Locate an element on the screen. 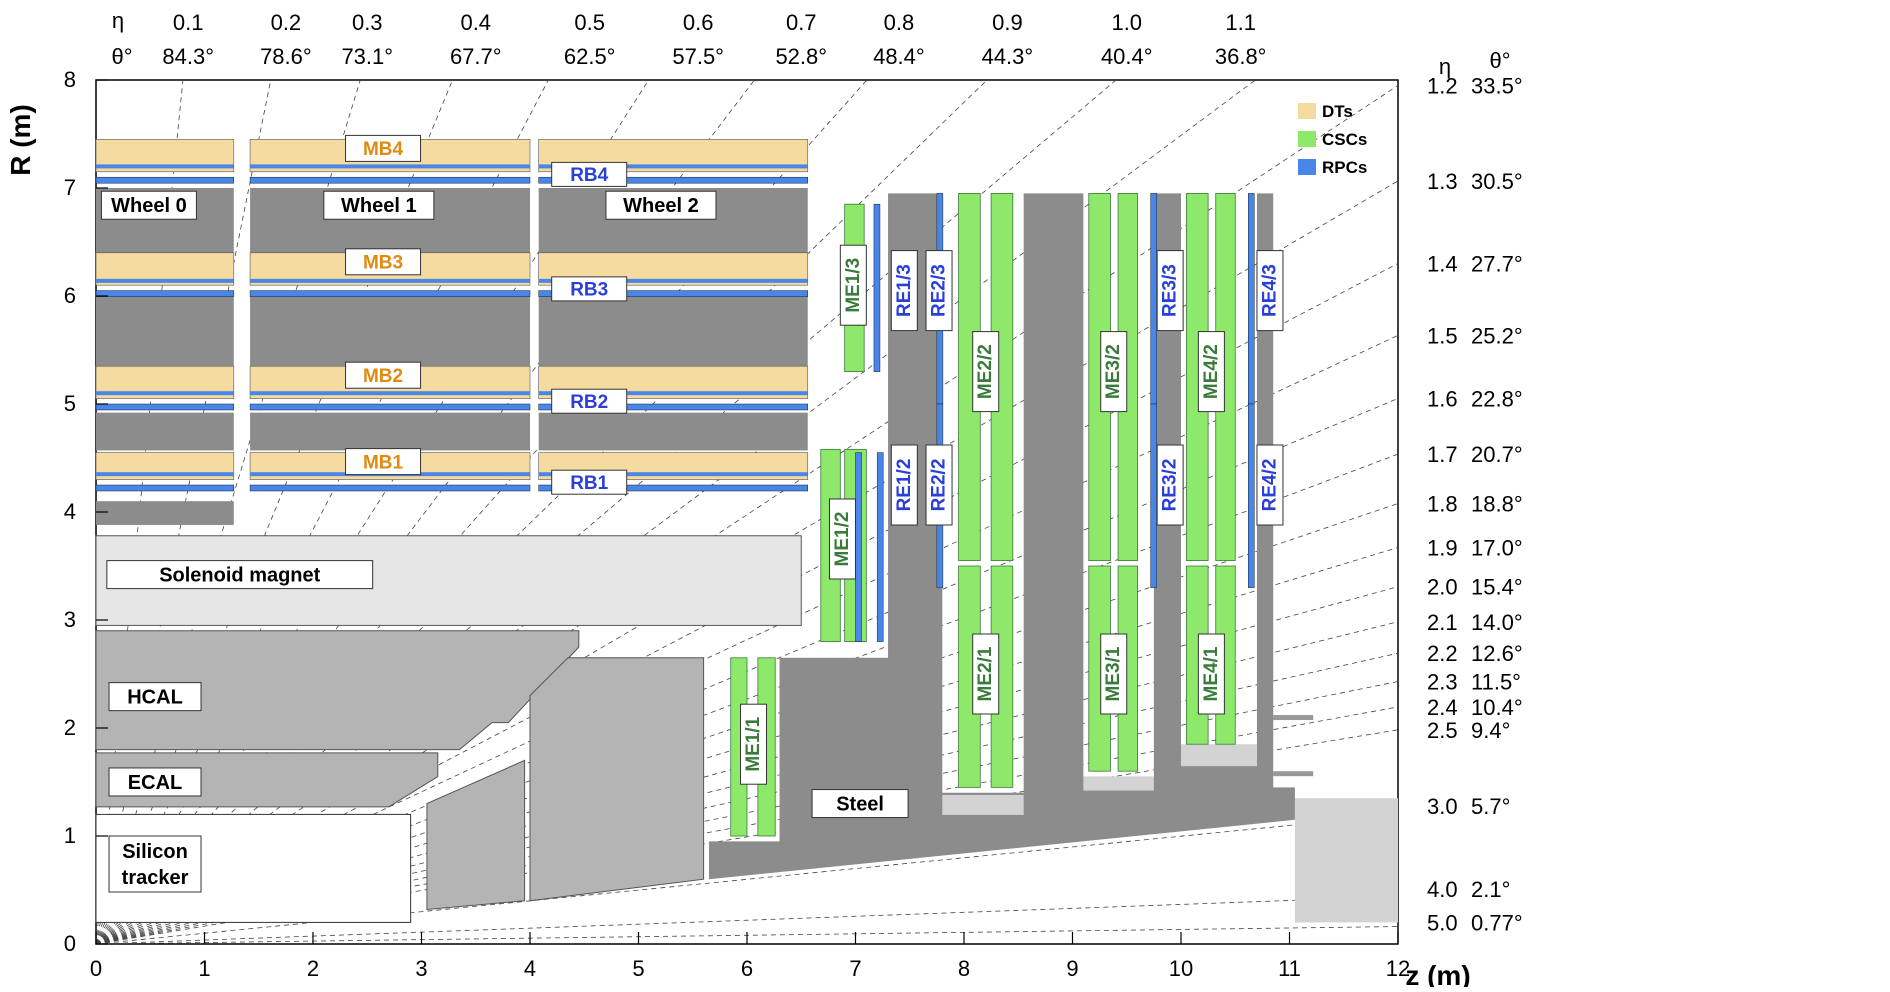 This screenshot has width=1890, height=992. label-steel: Steel is located at coordinates (860, 805).